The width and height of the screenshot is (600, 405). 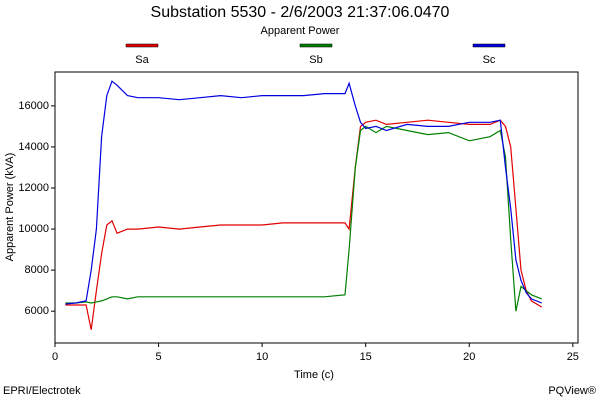 What do you see at coordinates (37, 270) in the screenshot?
I see `y-tick-label: 8000` at bounding box center [37, 270].